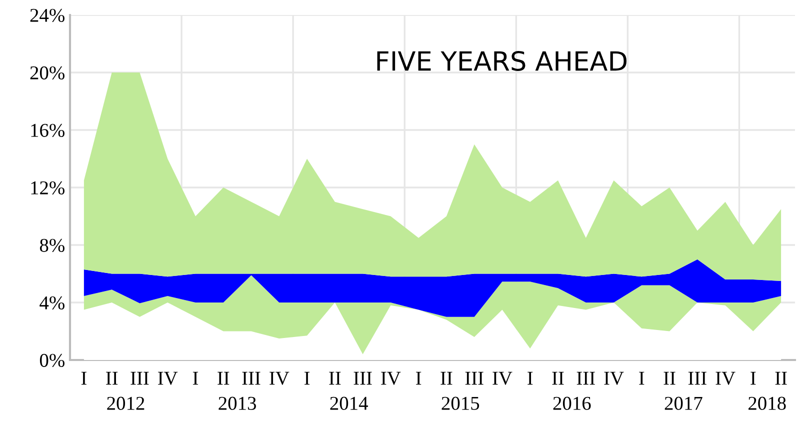  What do you see at coordinates (767, 403) in the screenshot?
I see `text: 2018` at bounding box center [767, 403].